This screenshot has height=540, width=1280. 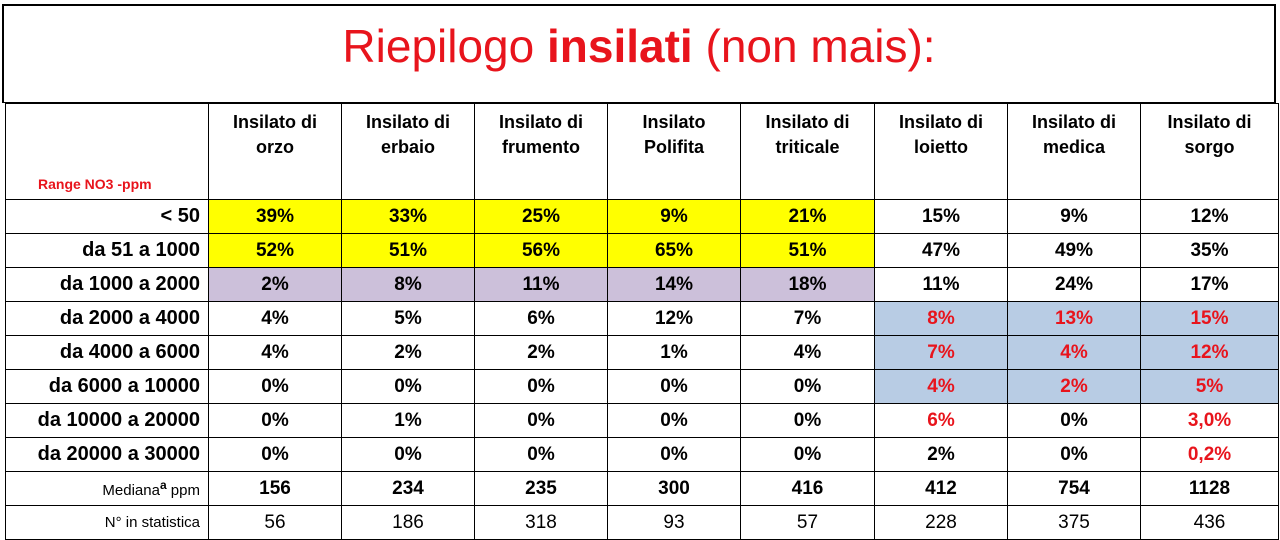 I want to click on table-cell: 8%, so click(x=408, y=284).